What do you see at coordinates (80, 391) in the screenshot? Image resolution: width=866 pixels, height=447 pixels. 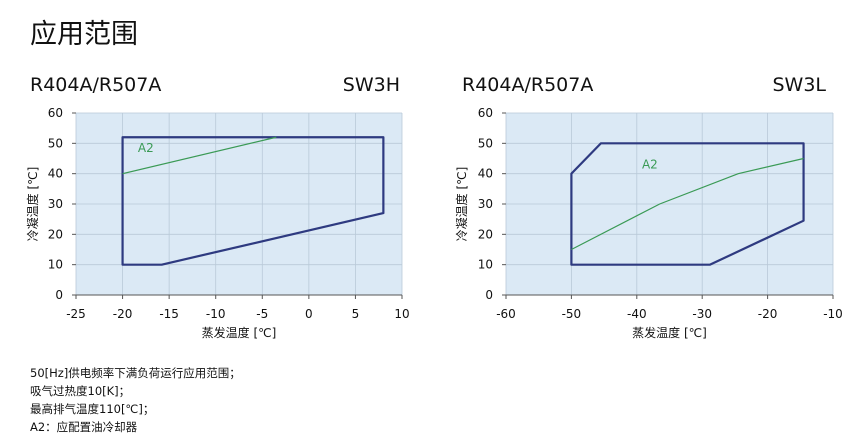 I see `note-line: 吸气过热度10[K]；` at bounding box center [80, 391].